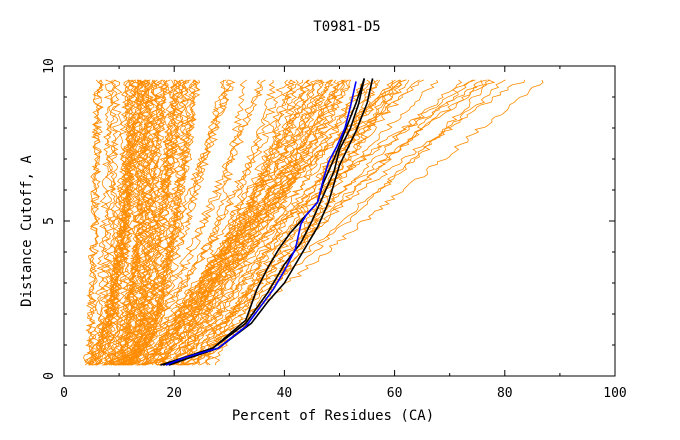 This screenshot has height=440, width=680. I want to click on y-tick-label: 0, so click(49, 376).